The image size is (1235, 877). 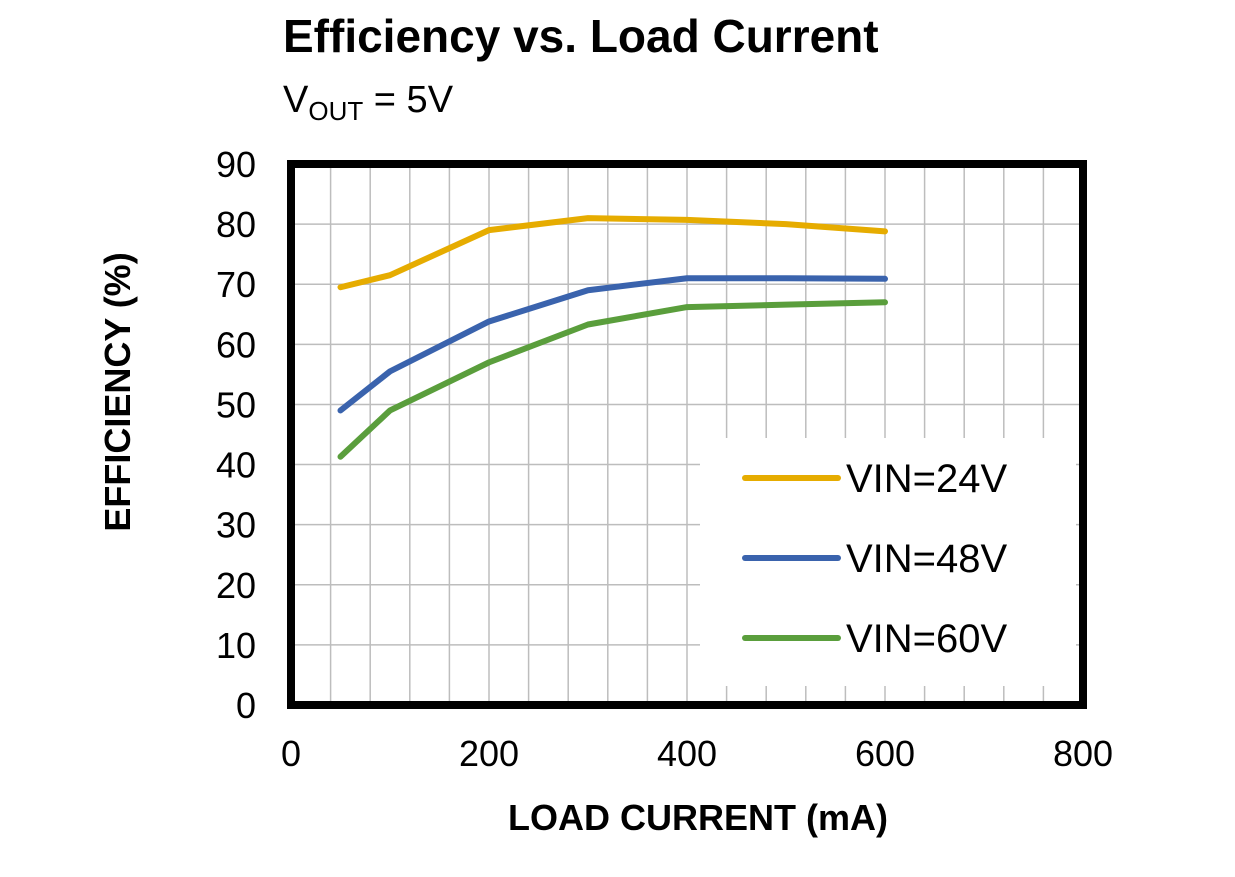 What do you see at coordinates (927, 479) in the screenshot?
I see `legend-label-0: VIN=24V` at bounding box center [927, 479].